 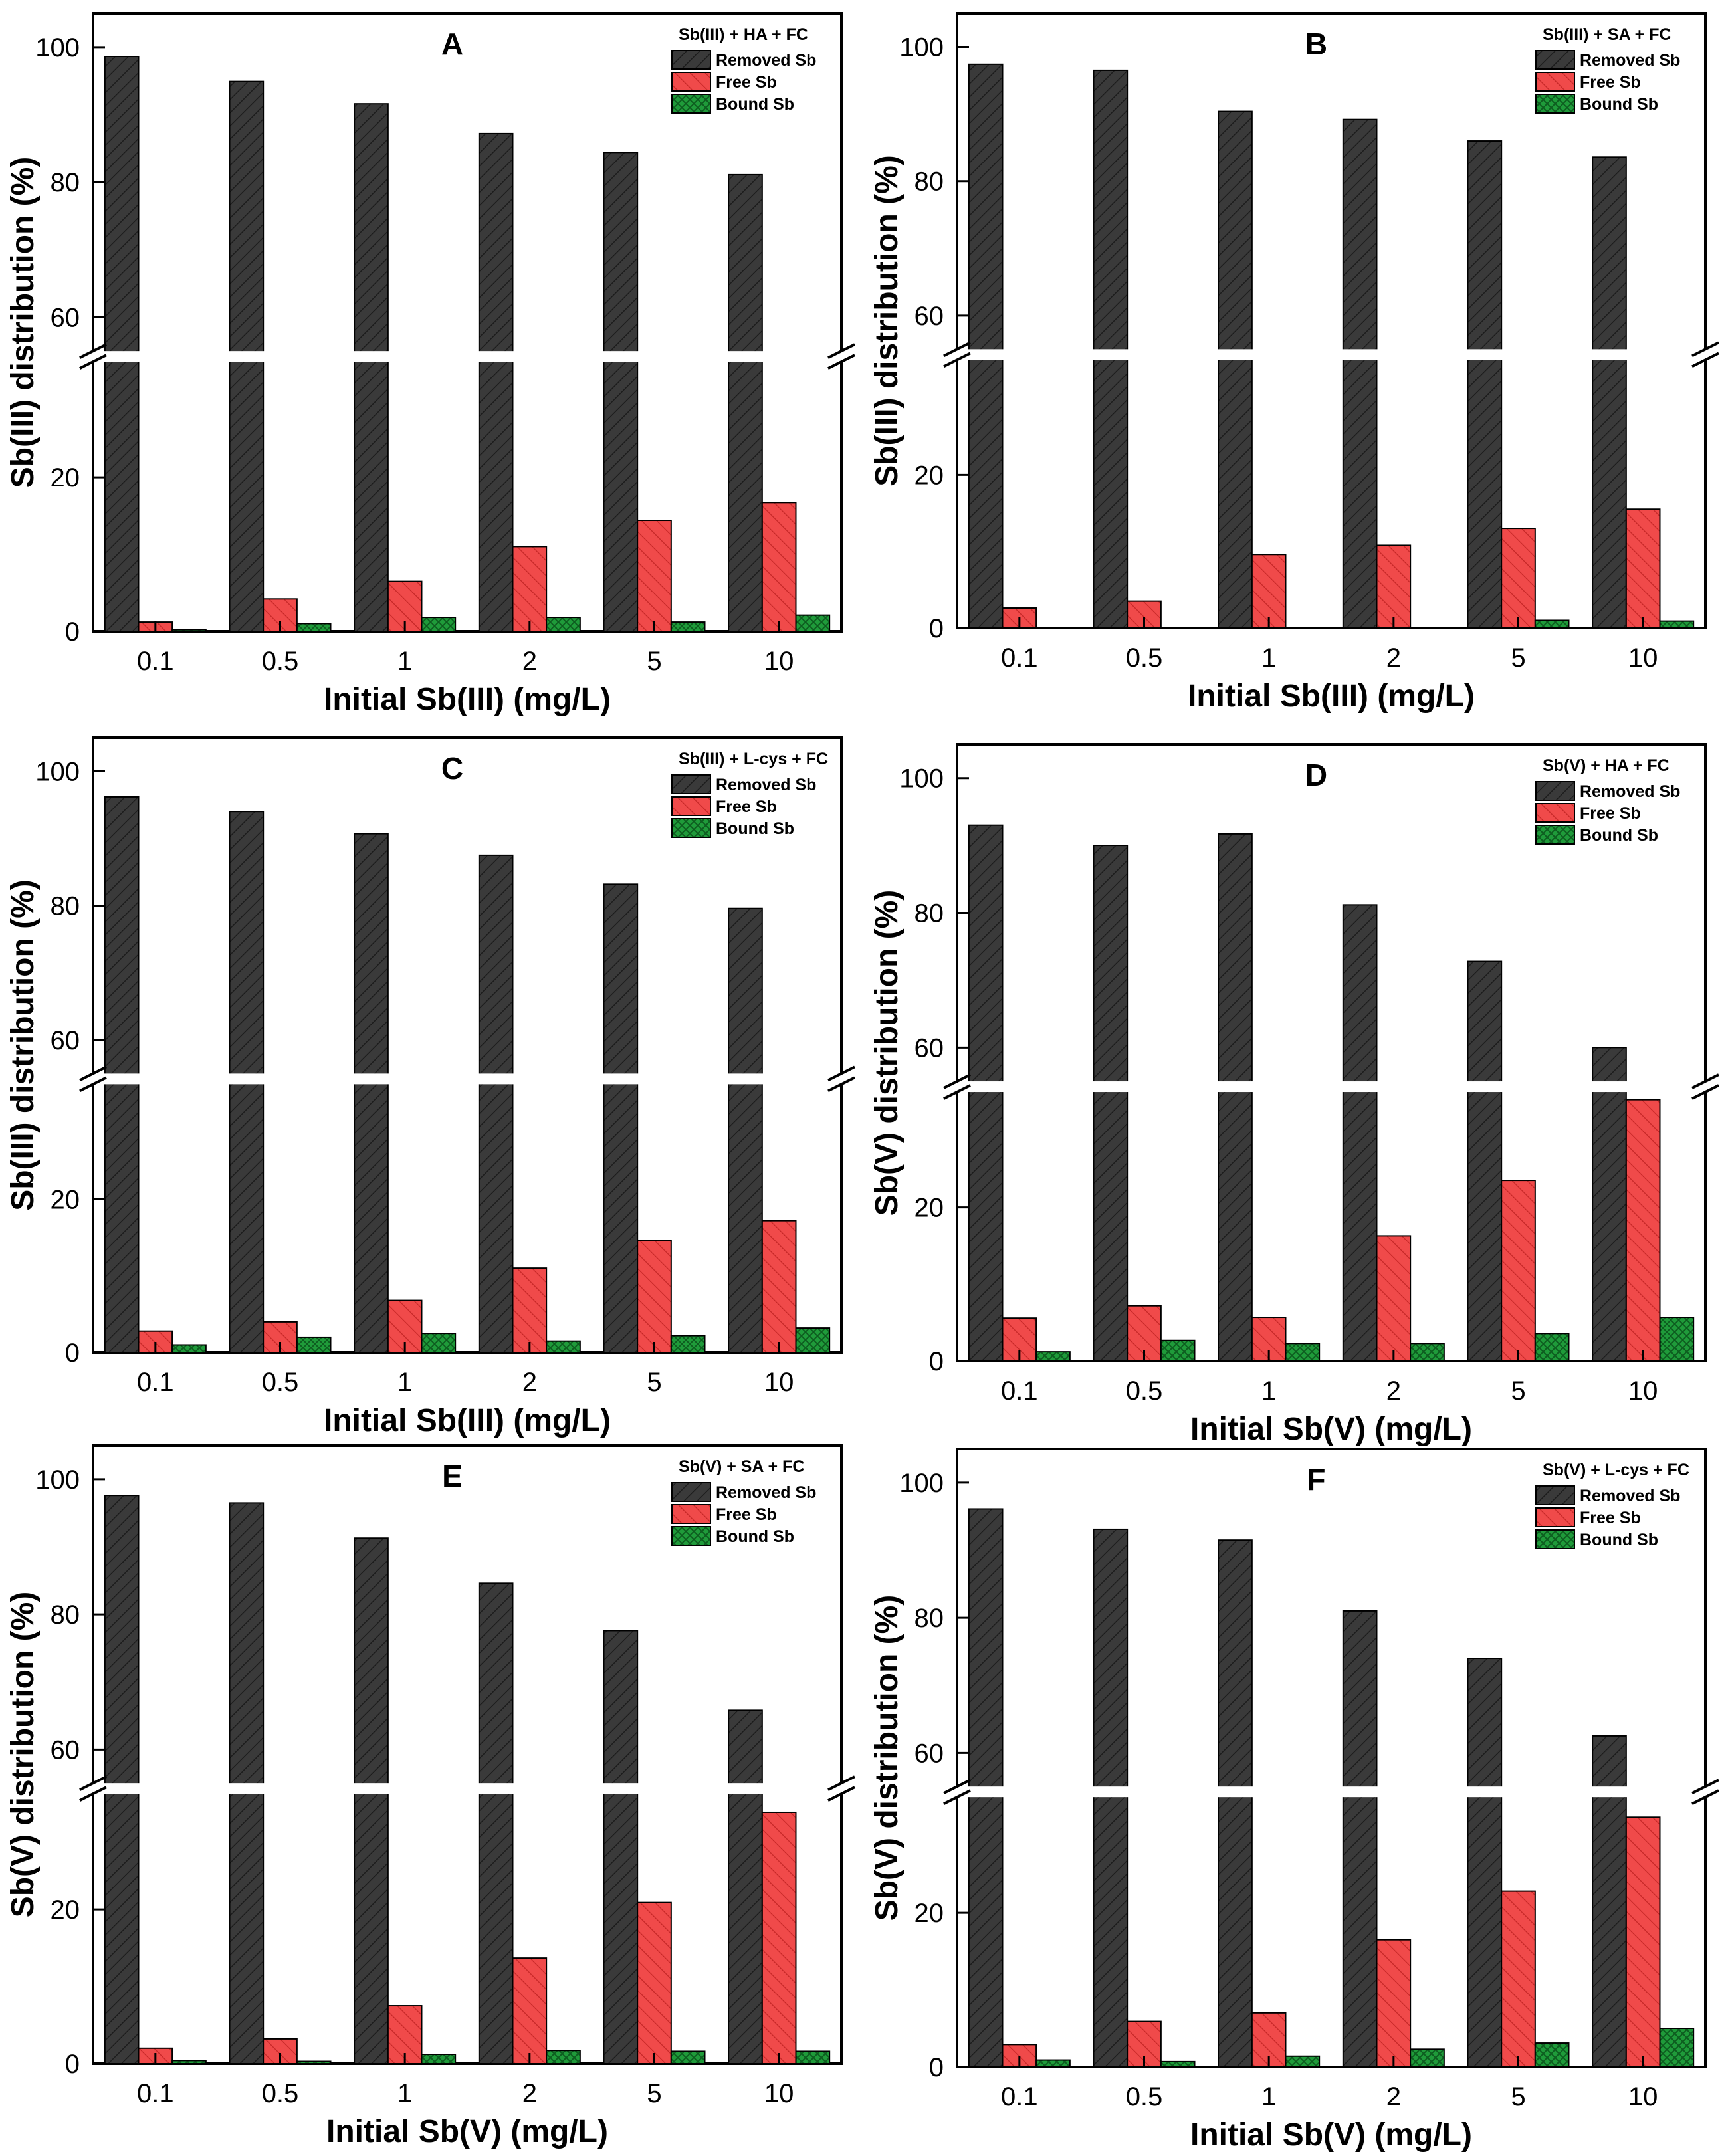 What do you see at coordinates (1268, 2096) in the screenshot?
I see `x-tick-label-f-2: 1` at bounding box center [1268, 2096].